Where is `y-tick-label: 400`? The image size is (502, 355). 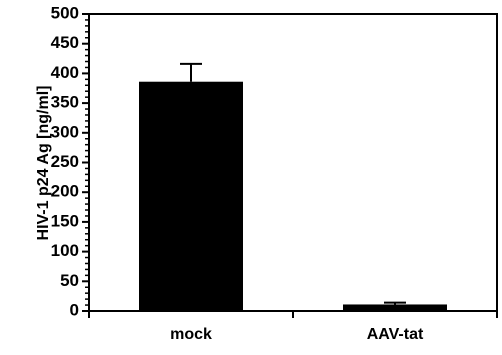
y-tick-label: 400 is located at coordinates (65, 72).